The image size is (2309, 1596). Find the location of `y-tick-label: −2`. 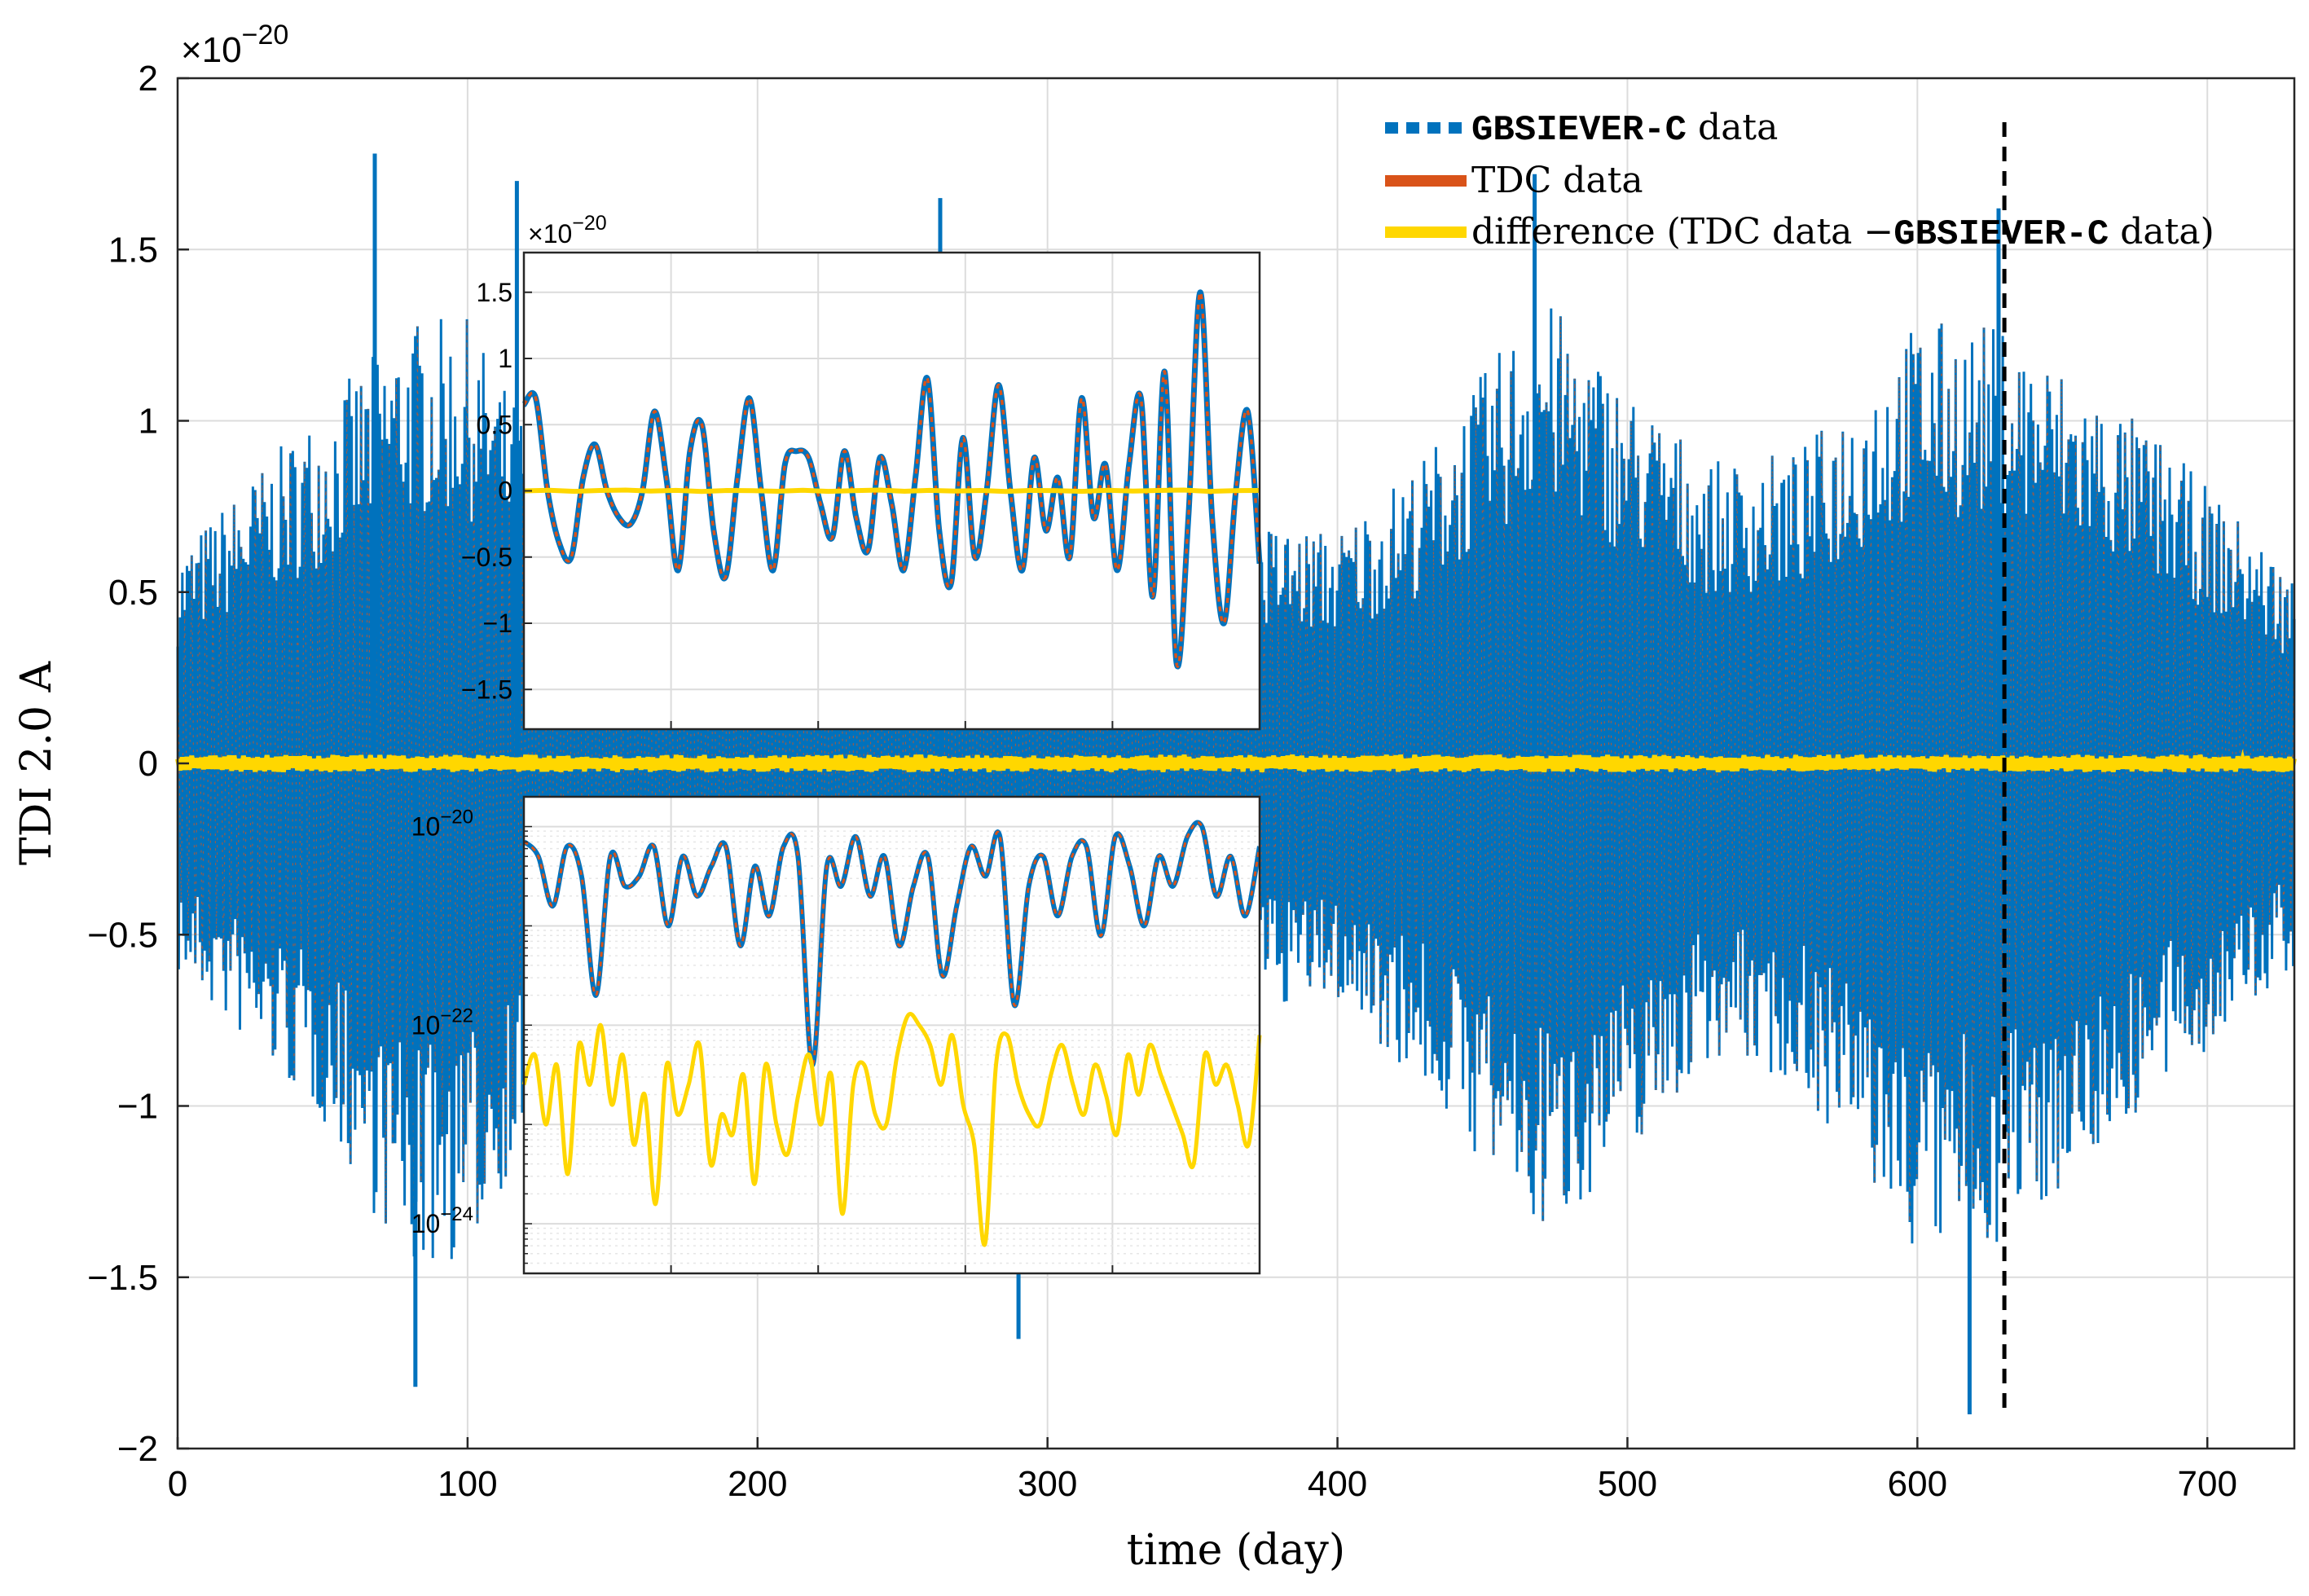

y-tick-label: −2 is located at coordinates (137, 1449).